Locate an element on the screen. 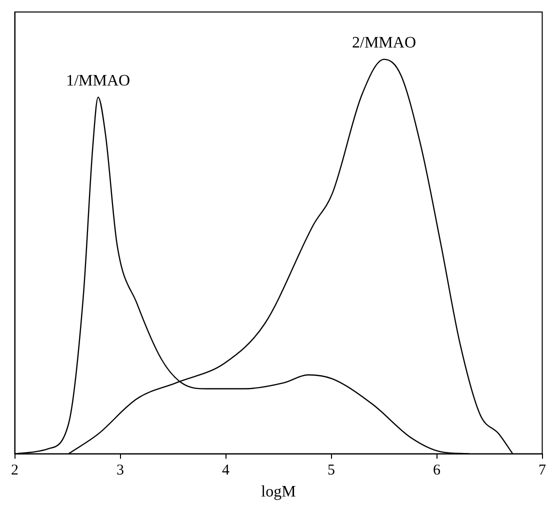 This screenshot has width=557, height=510. x-tick-label: 4 is located at coordinates (226, 470).